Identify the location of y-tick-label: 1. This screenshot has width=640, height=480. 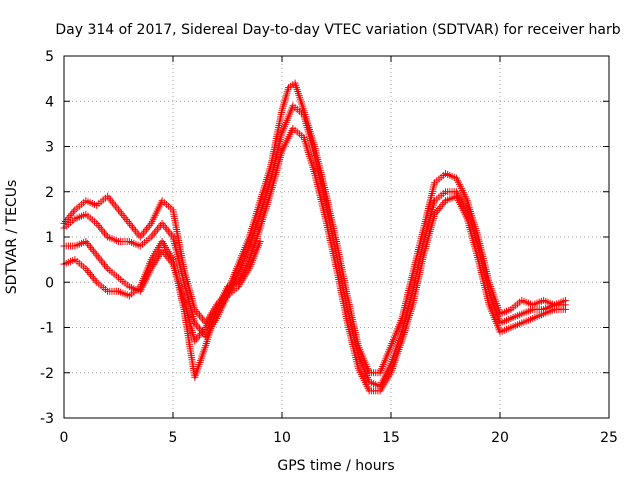
(49, 238).